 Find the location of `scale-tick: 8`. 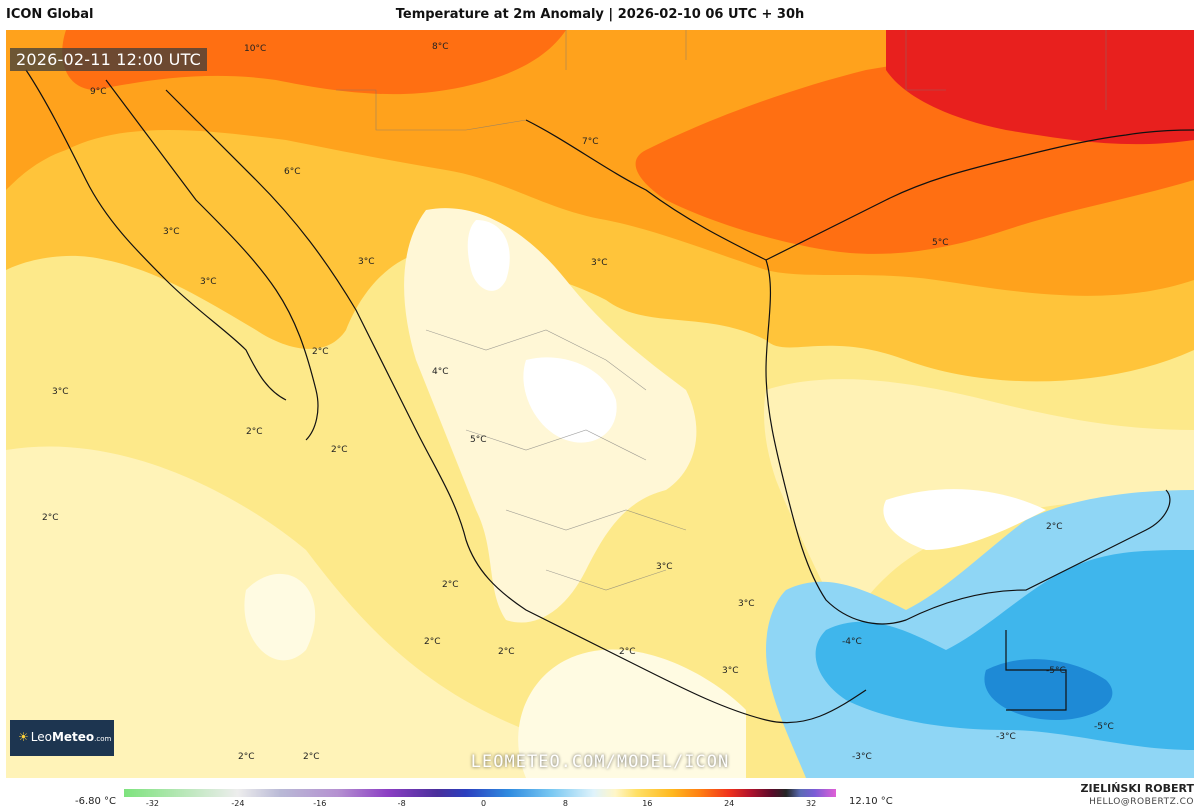

scale-tick: 8 is located at coordinates (565, 803).